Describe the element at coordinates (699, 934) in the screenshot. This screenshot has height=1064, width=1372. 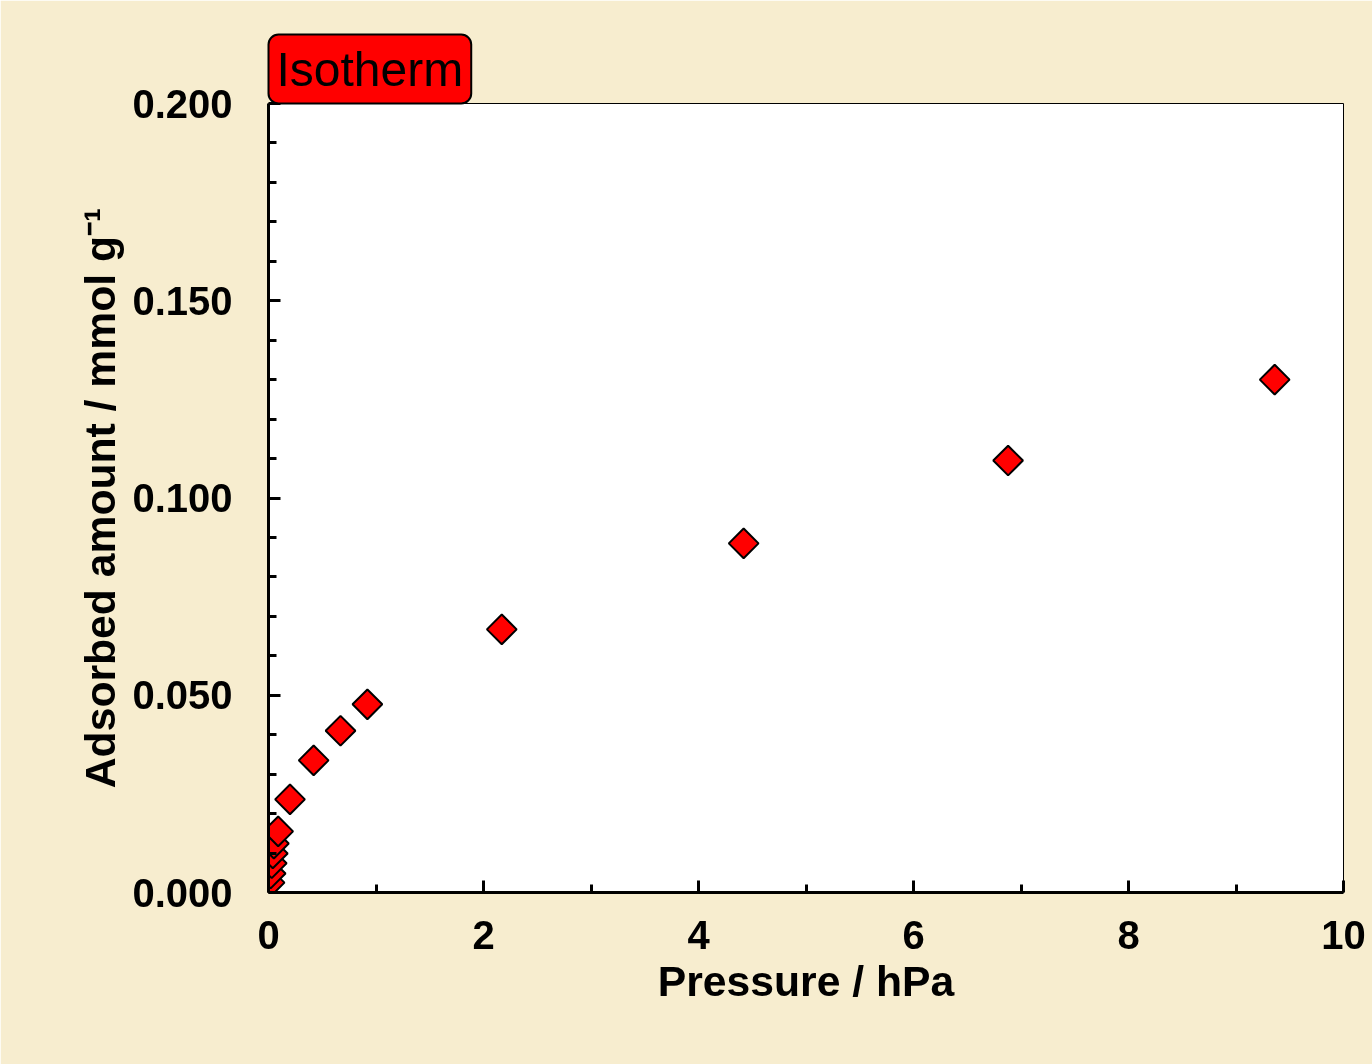
I see `x-tick-label: 4` at that location.